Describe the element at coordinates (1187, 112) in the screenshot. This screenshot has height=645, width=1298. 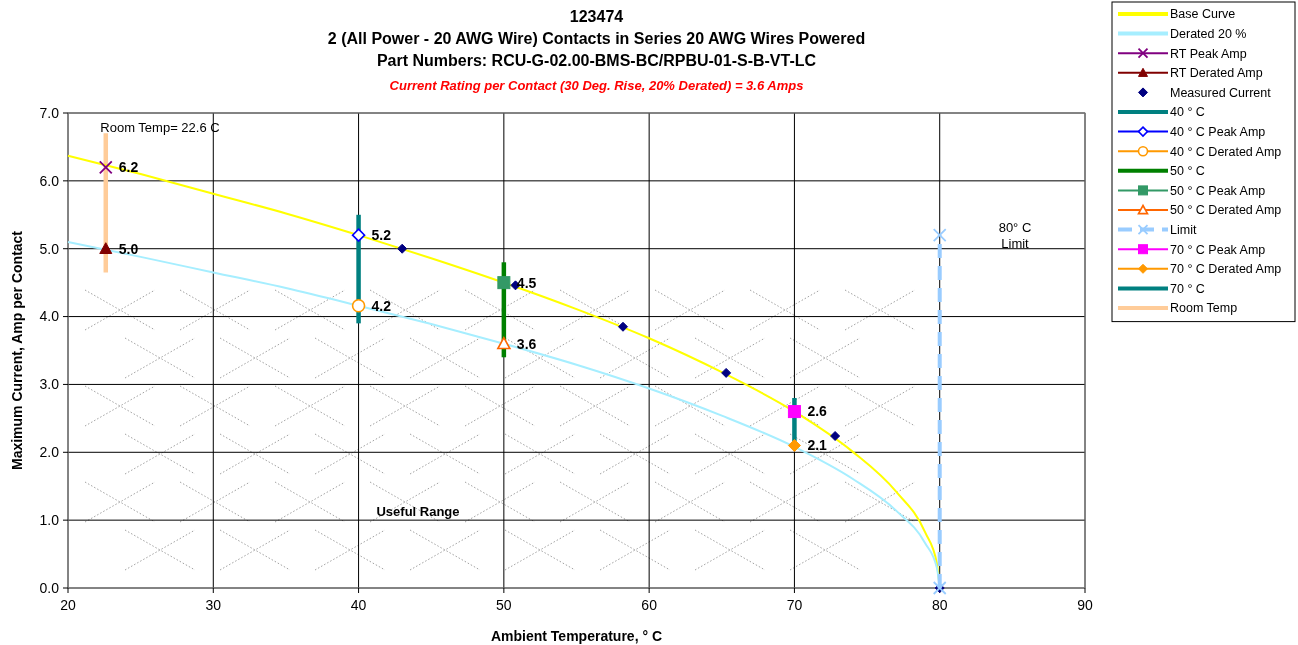
I see `legend-label: 40 ° C` at that location.